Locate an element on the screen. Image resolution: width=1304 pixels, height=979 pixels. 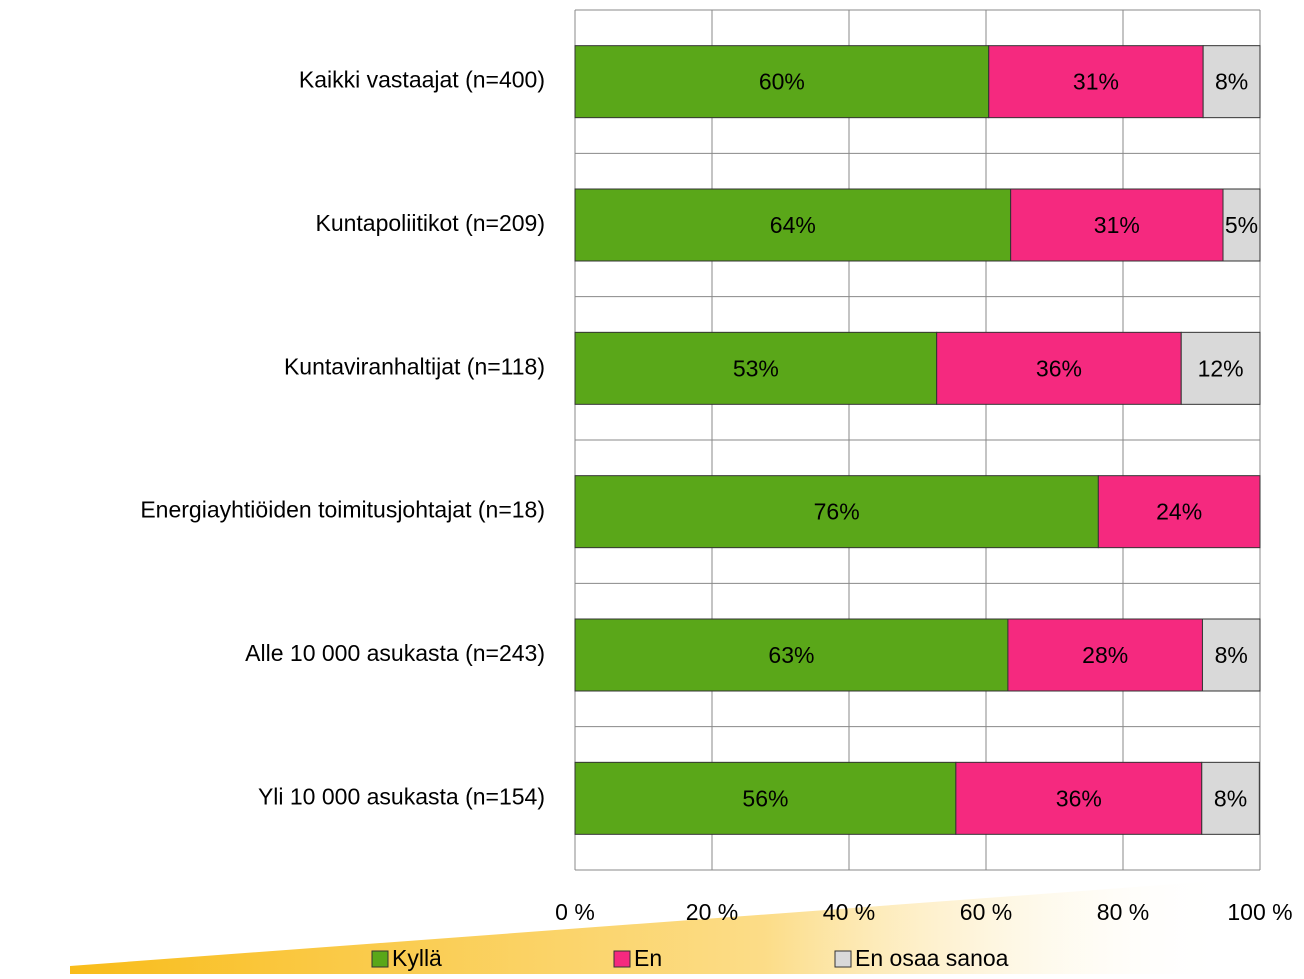
data-label: 76% is located at coordinates (837, 512).